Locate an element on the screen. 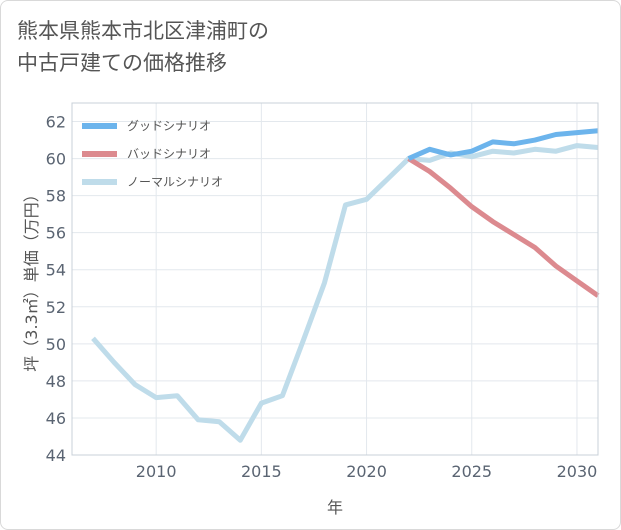 The height and width of the screenshot is (530, 621). y-tick-label: 50 is located at coordinates (56, 344).